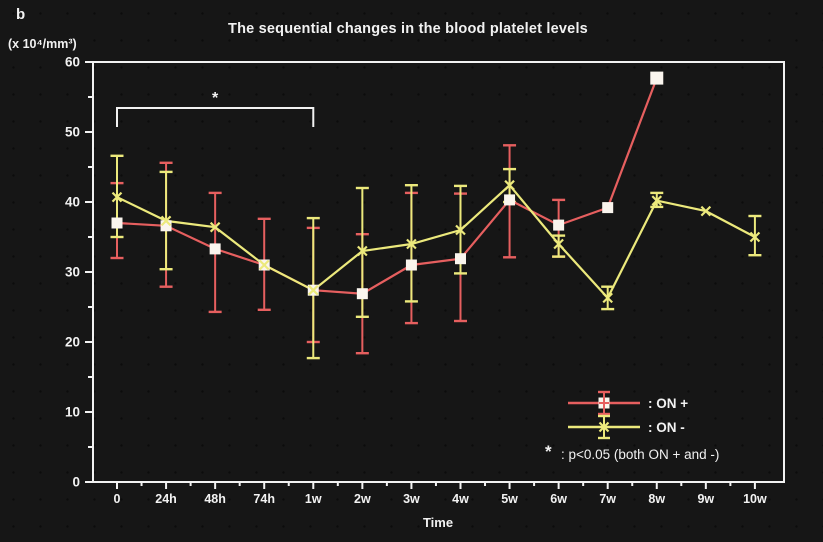 This screenshot has width=823, height=542. What do you see at coordinates (460, 499) in the screenshot?
I see `x-tick-label: 4w` at bounding box center [460, 499].